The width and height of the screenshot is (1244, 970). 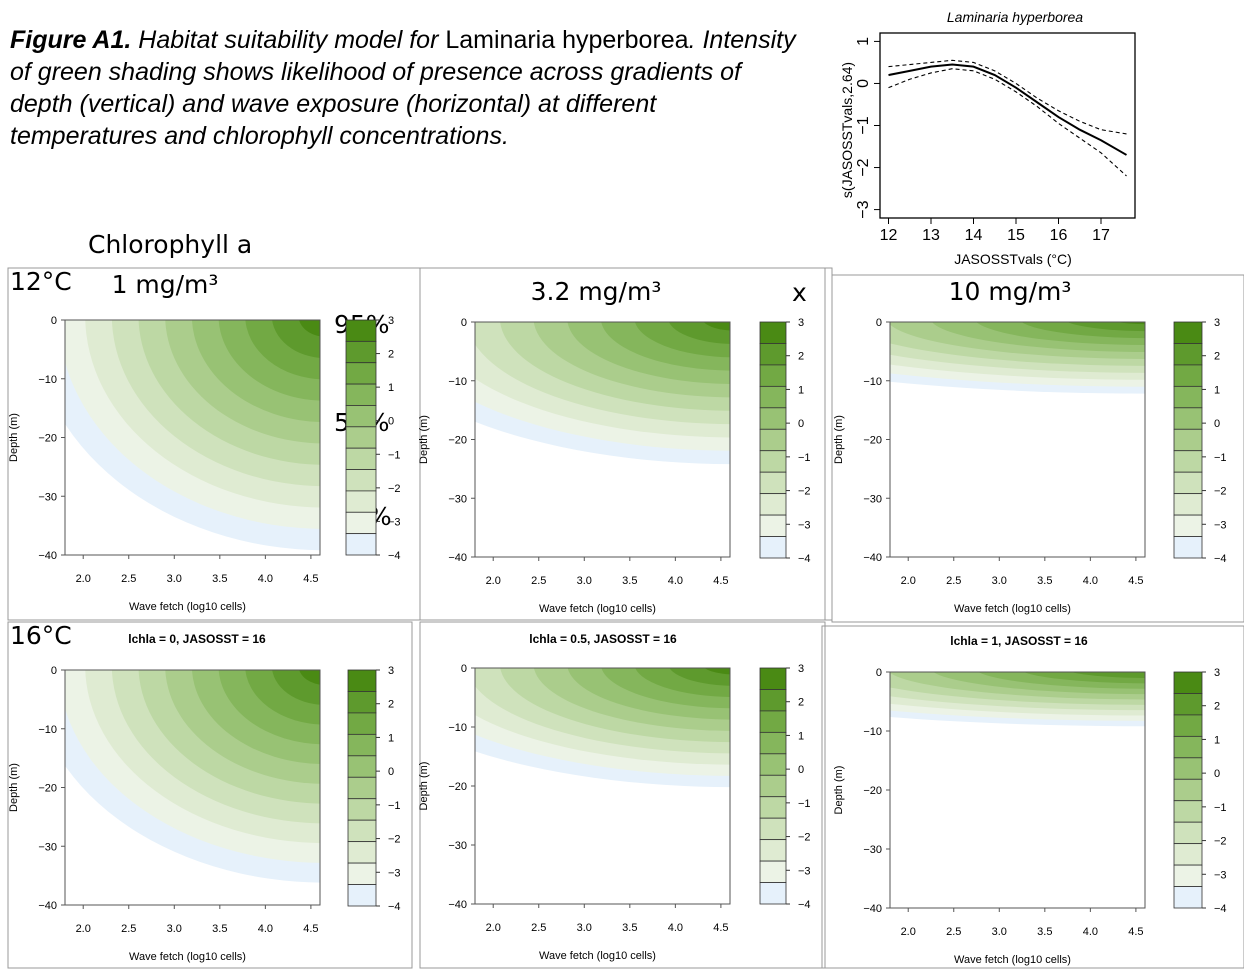 I want to click on x-tick-label: 2.5, so click(x=953, y=932).